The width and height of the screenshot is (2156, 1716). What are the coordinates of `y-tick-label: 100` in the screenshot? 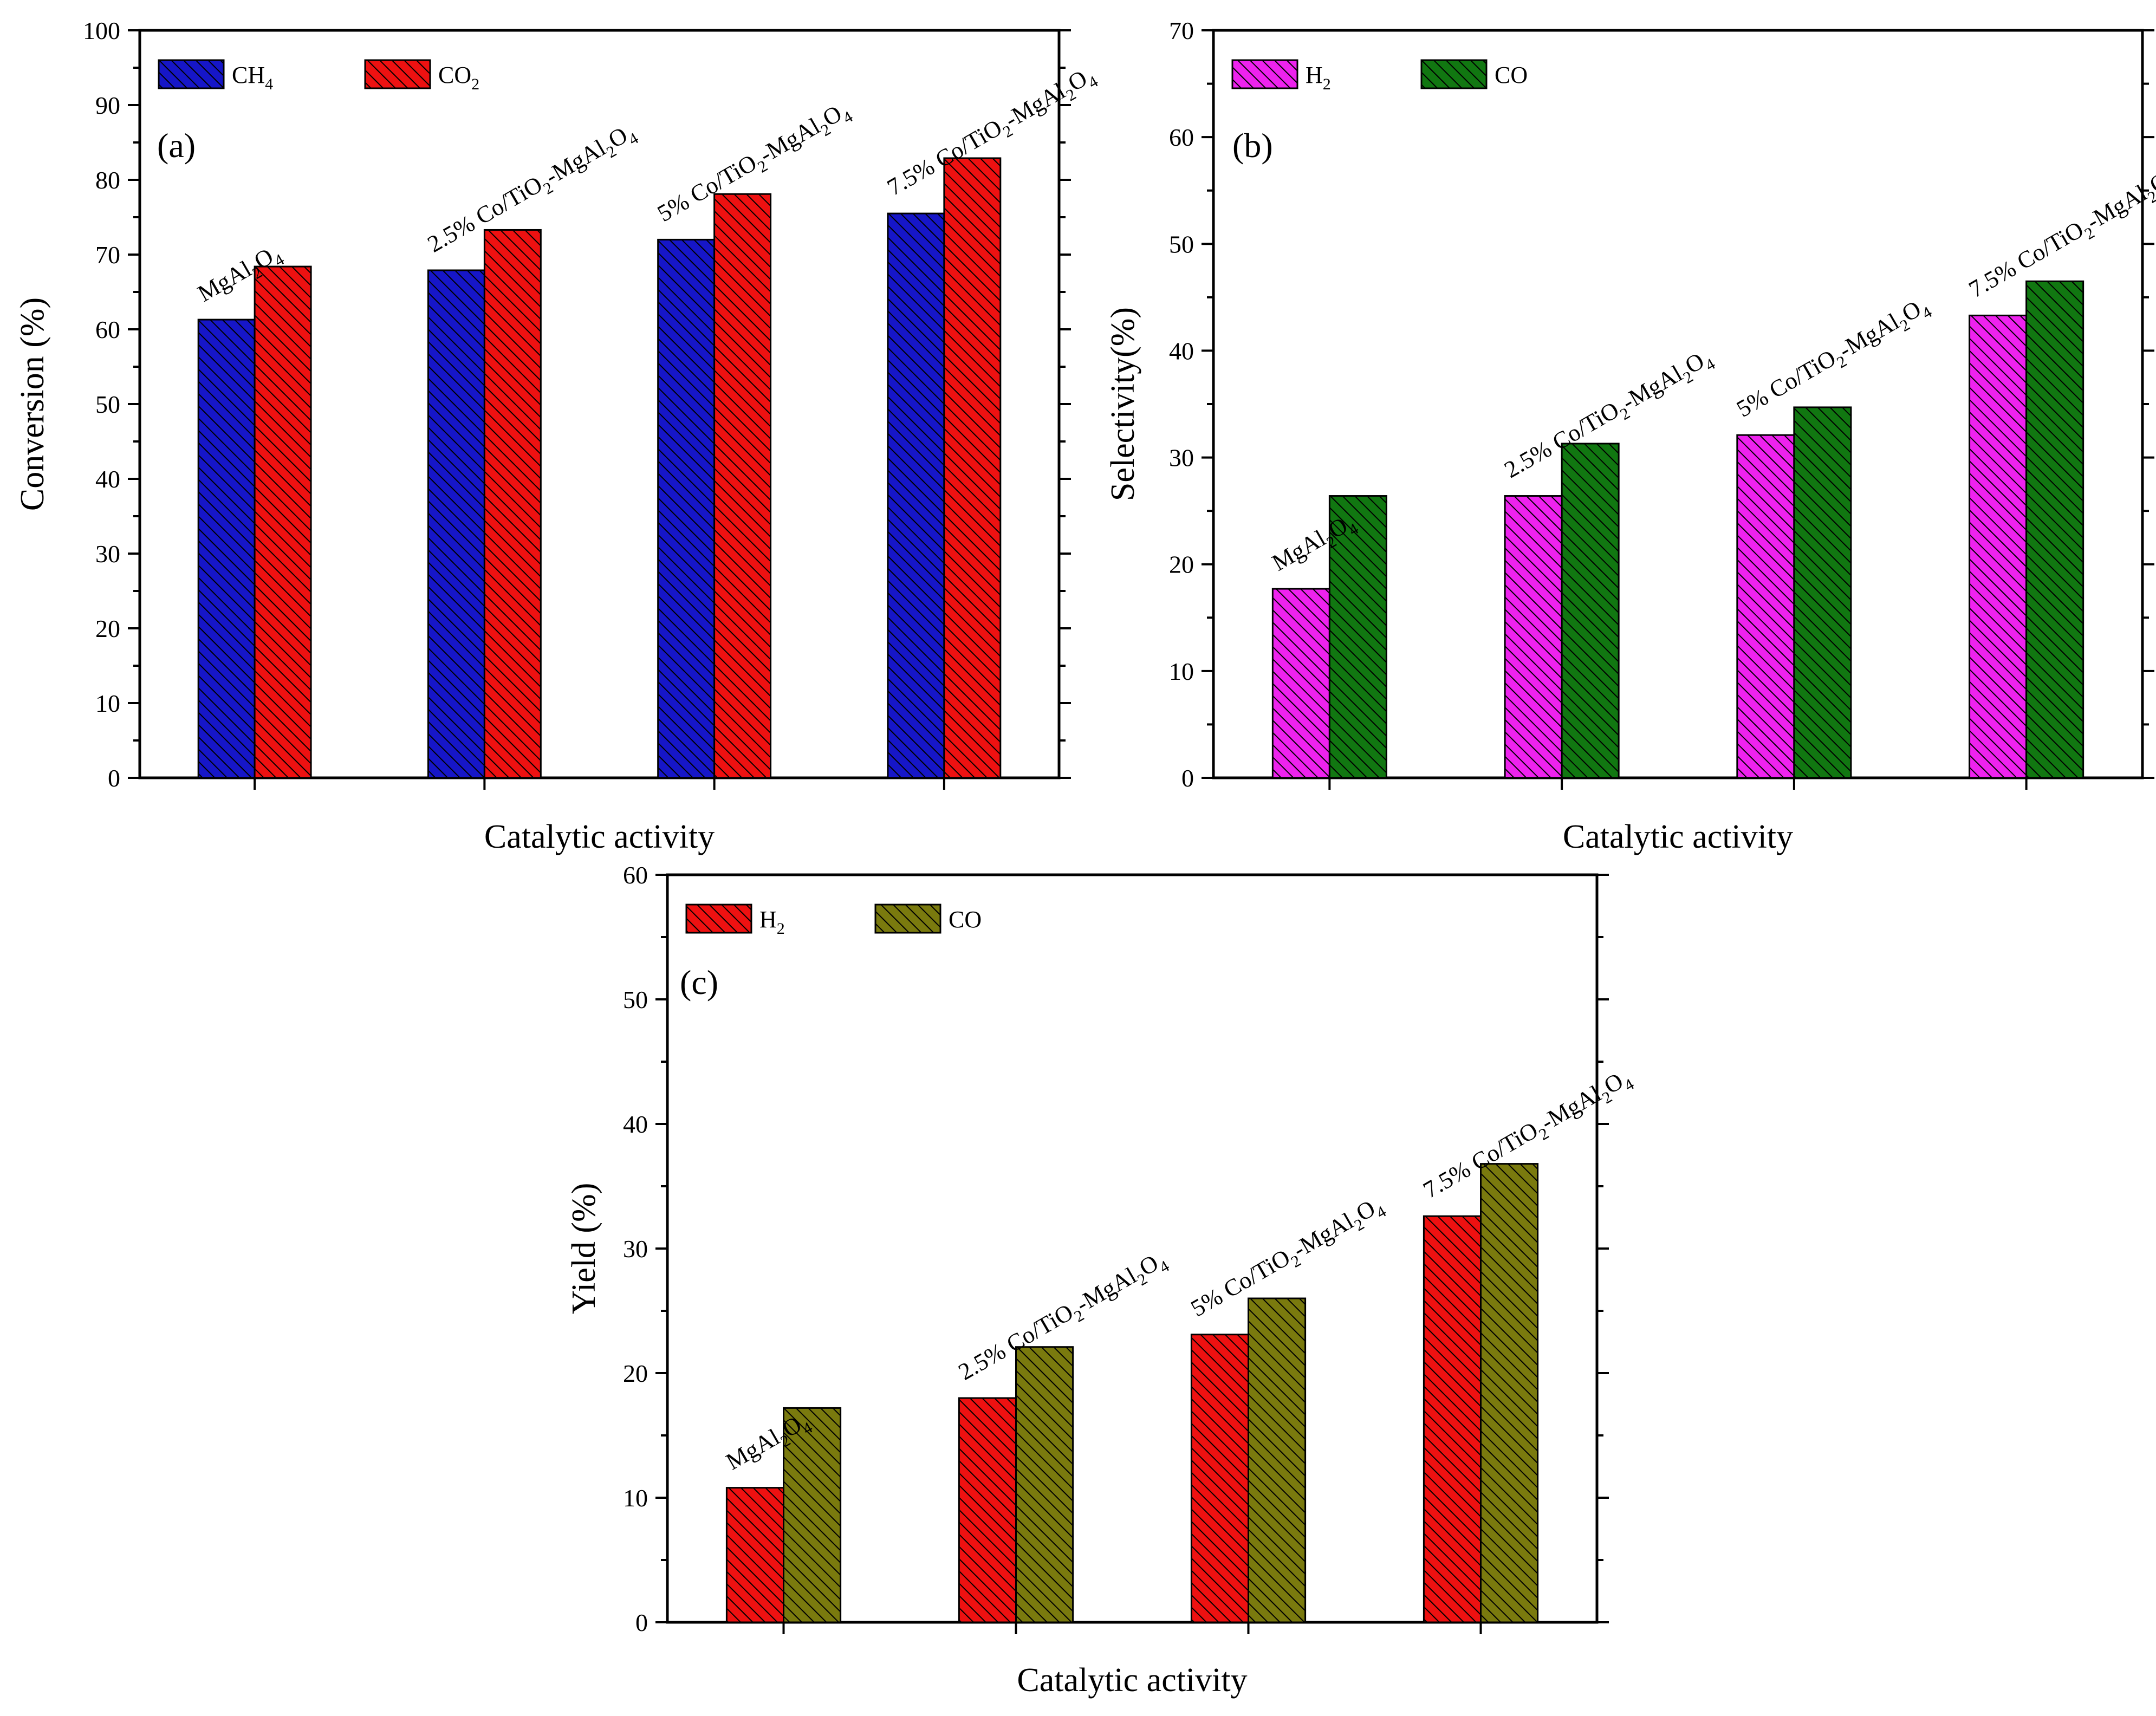 It's located at (102, 30).